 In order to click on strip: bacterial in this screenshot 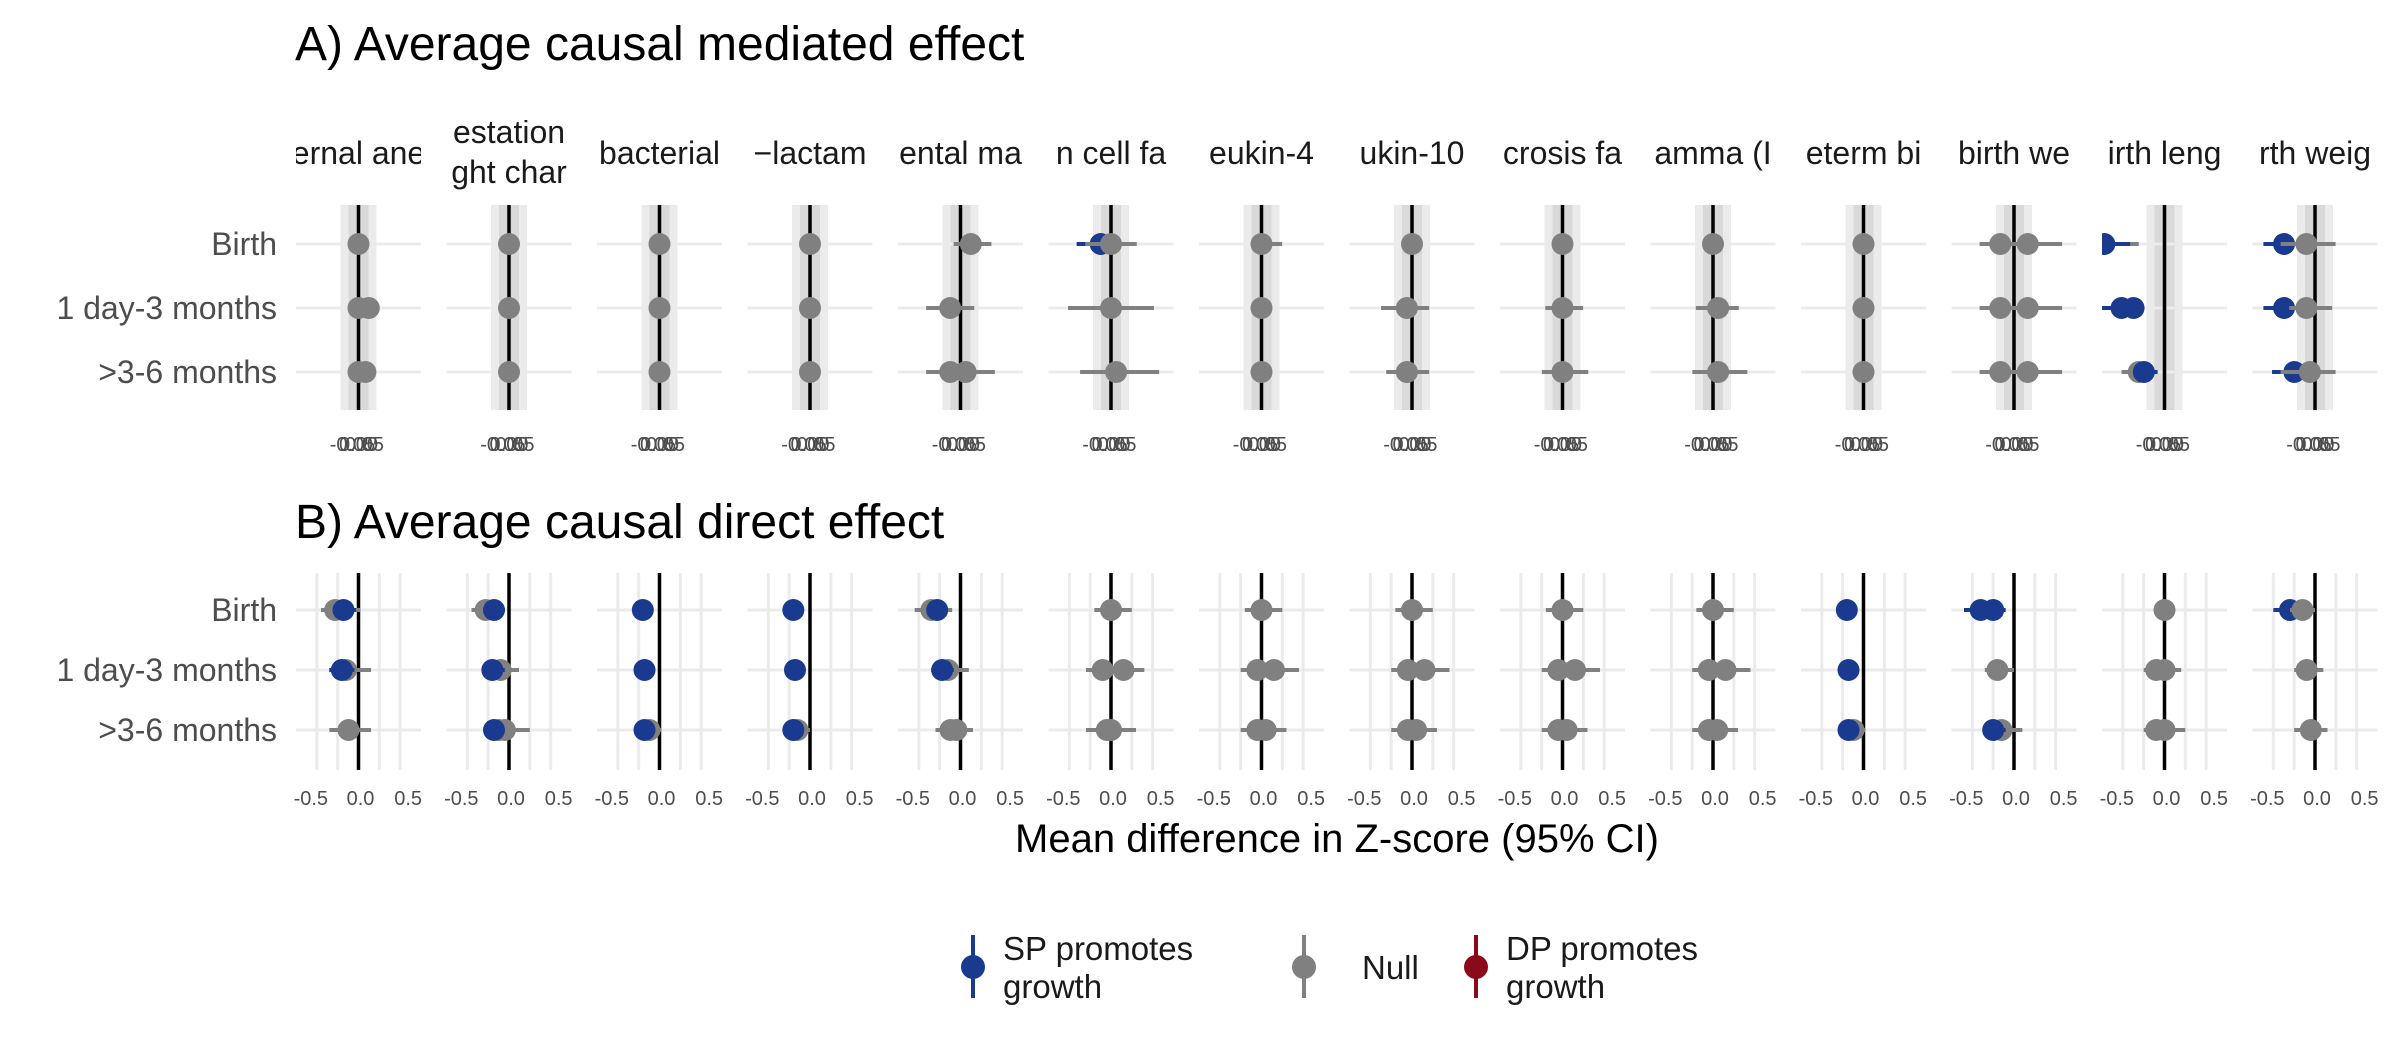, I will do `click(659, 153)`.